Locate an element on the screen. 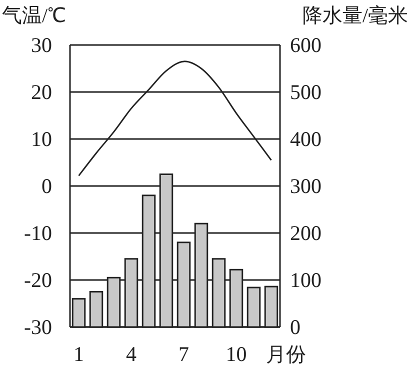  y2-tick-label: 500 is located at coordinates (306, 92).